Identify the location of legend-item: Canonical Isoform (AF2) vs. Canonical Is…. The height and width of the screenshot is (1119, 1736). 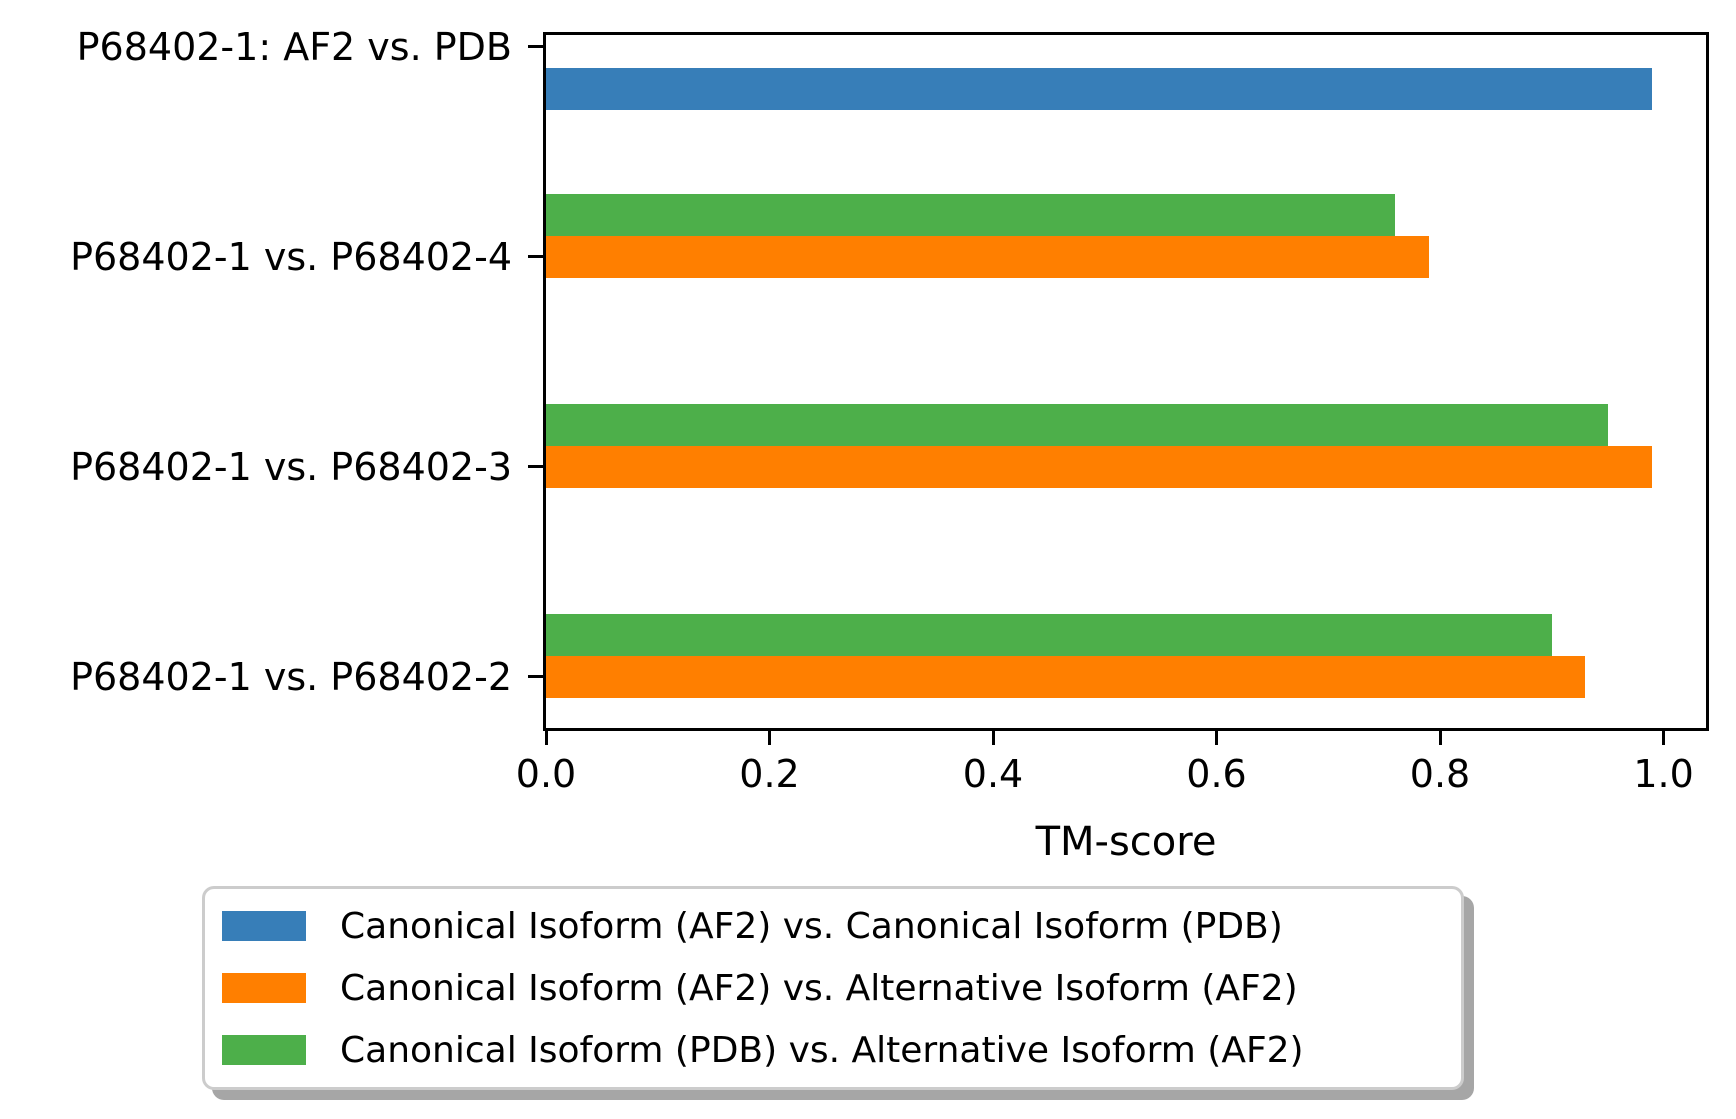
(841, 926).